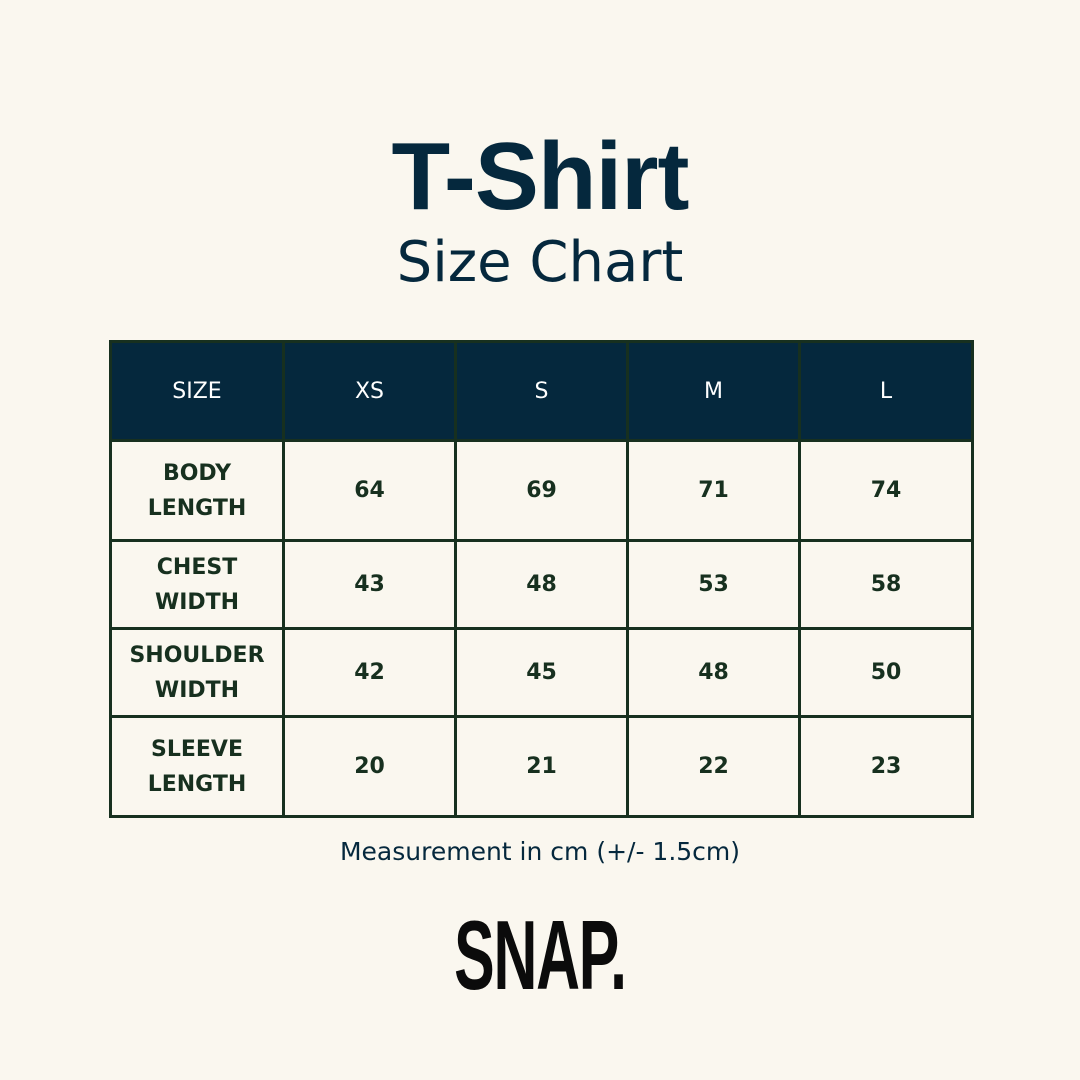 The image size is (1080, 1080). I want to click on cell-value: 64, so click(369, 490).